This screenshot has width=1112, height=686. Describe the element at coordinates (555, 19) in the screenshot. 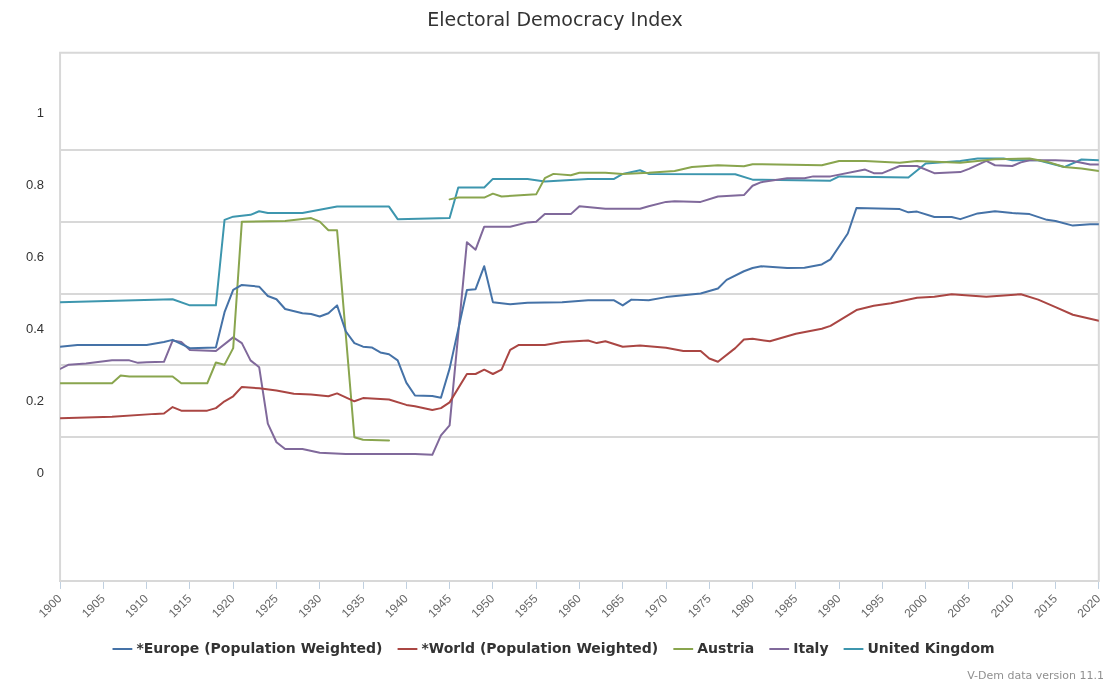

I see `chart-title: Electoral Democracy Index` at that location.